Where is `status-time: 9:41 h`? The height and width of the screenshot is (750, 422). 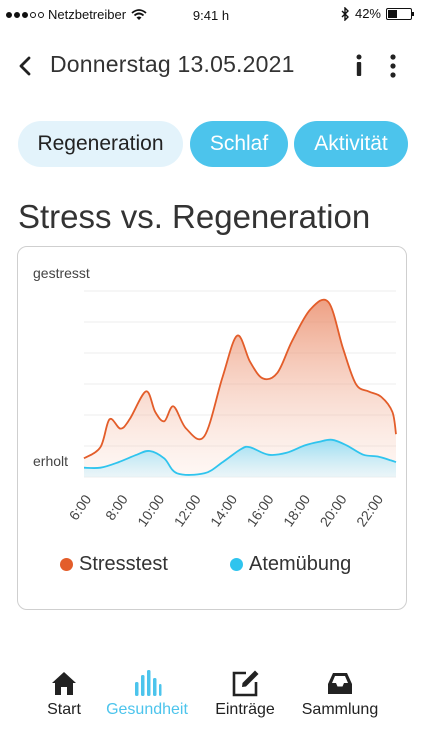
status-time: 9:41 h is located at coordinates (211, 15).